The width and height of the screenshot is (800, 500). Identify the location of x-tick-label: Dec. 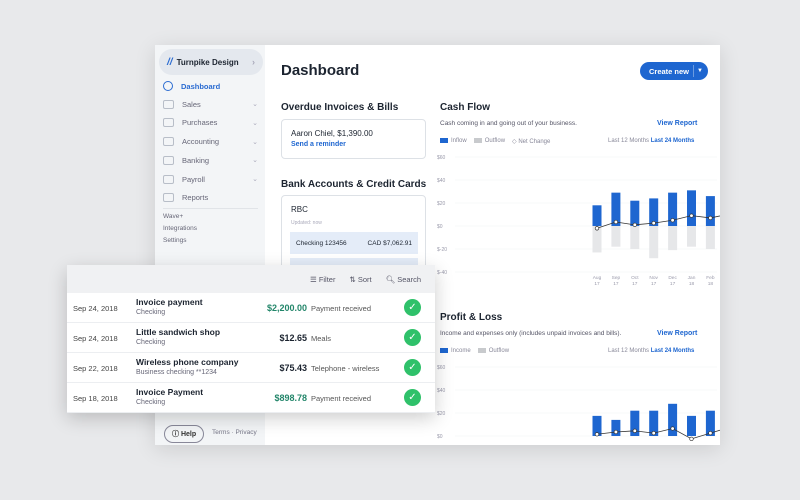
(672, 278).